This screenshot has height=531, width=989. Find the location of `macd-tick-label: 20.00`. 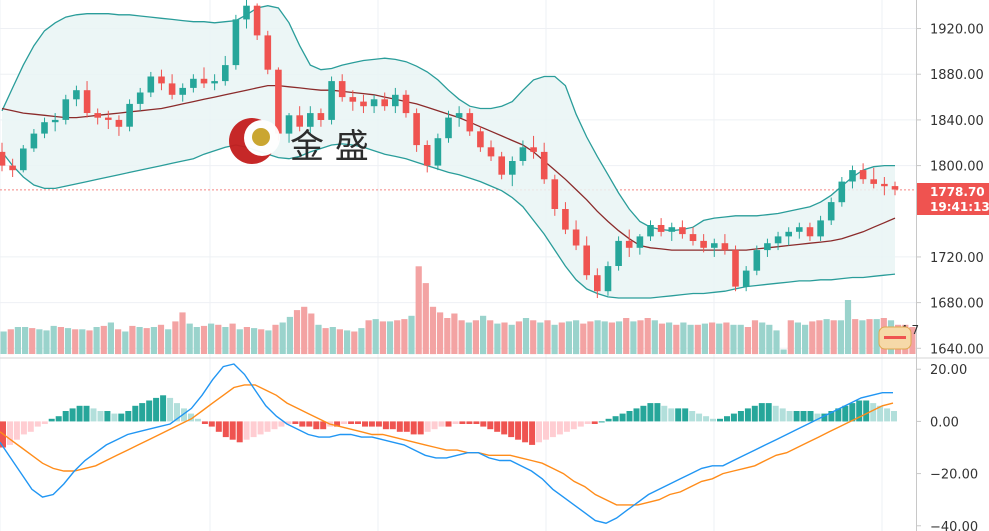

macd-tick-label: 20.00 is located at coordinates (948, 370).